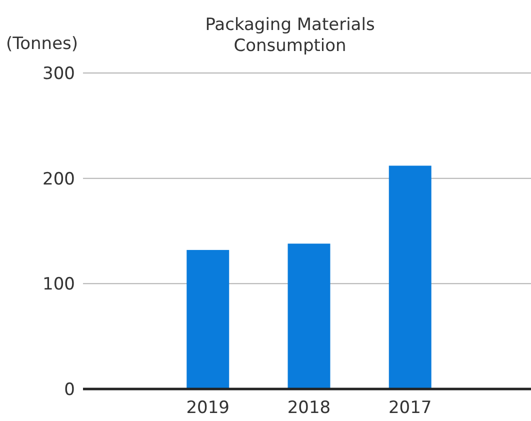 This screenshot has height=421, width=531. Describe the element at coordinates (410, 408) in the screenshot. I see `x-tick-label: 2017` at that location.